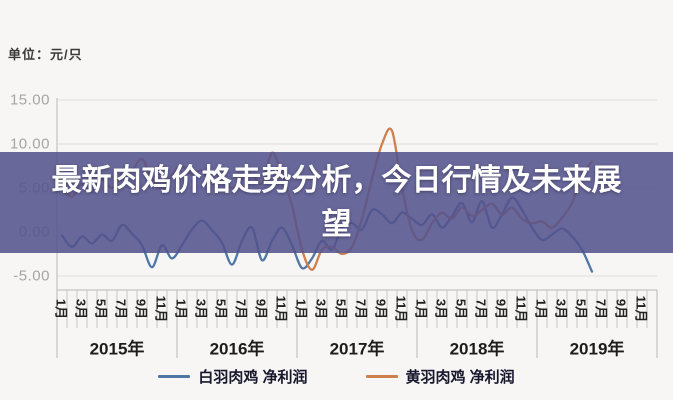 The image size is (673, 400). I want to click on unit-label: 单位：元/只, so click(45, 54).